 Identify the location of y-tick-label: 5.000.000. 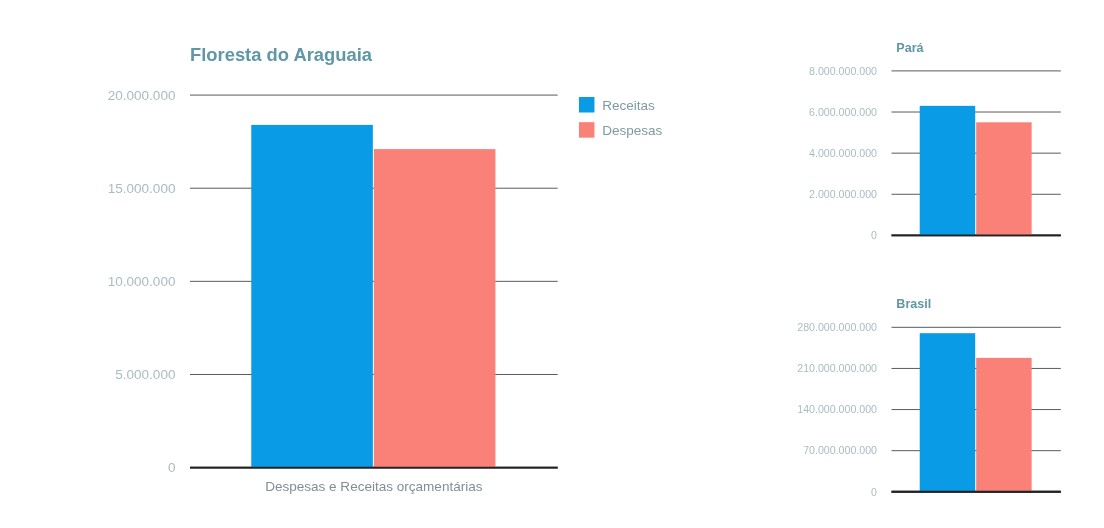
(145, 375).